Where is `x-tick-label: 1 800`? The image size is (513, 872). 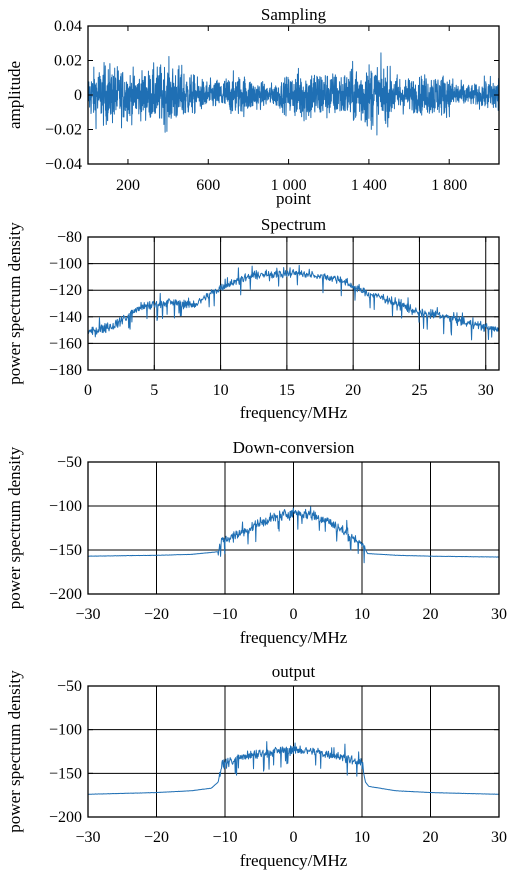 x-tick-label: 1 800 is located at coordinates (449, 185).